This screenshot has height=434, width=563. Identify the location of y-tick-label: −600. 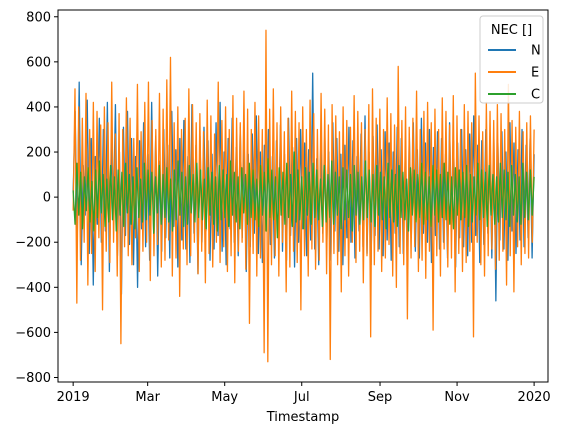
(33, 333).